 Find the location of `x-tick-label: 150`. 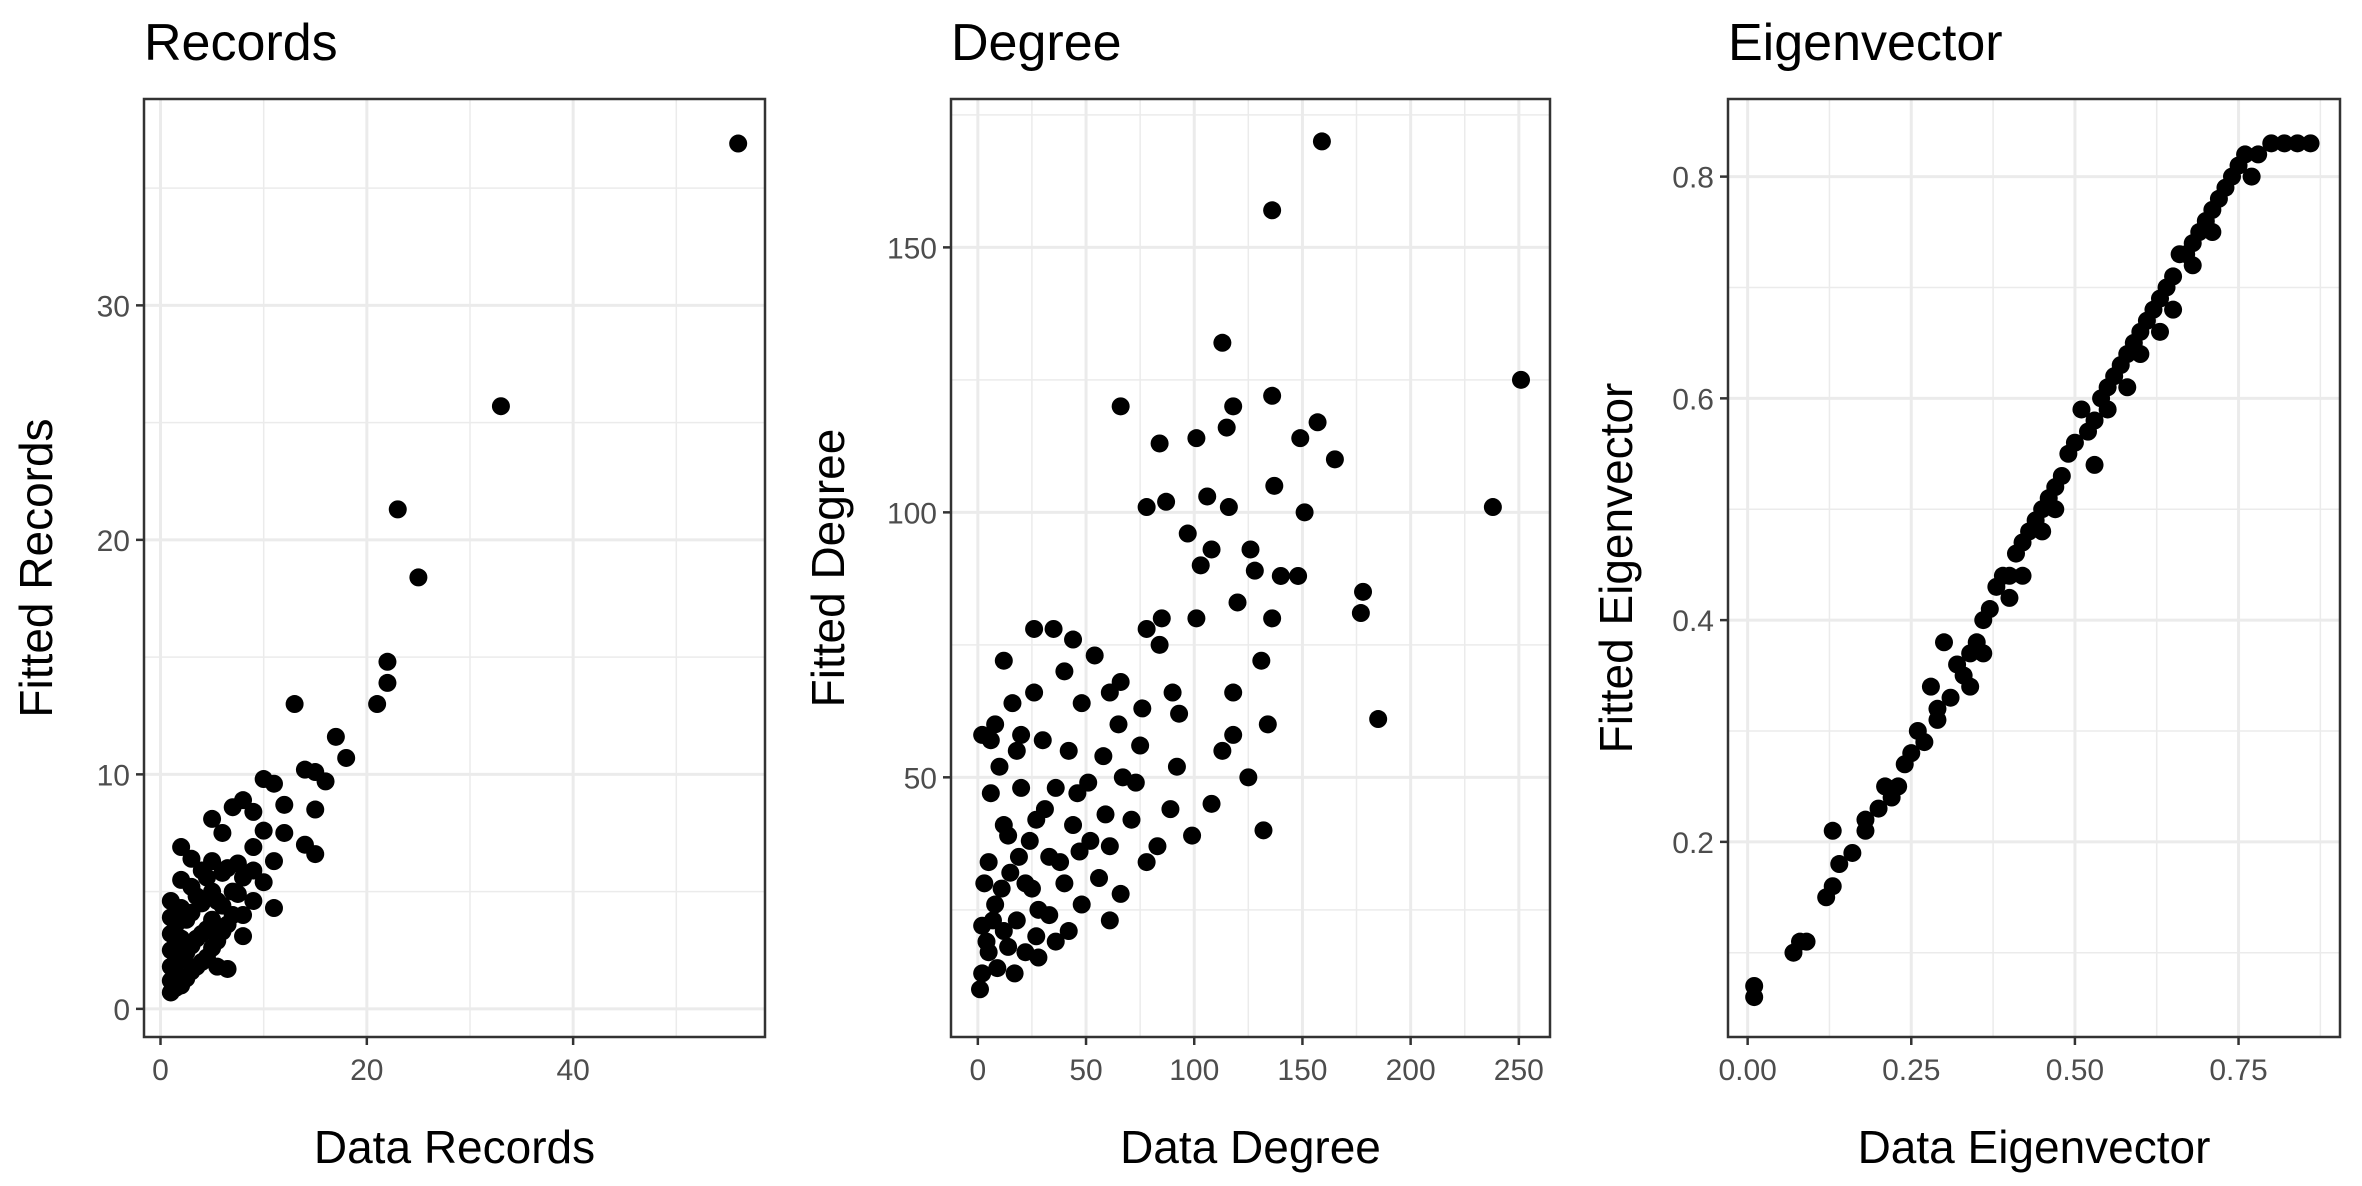

x-tick-label: 150 is located at coordinates (1302, 1070).